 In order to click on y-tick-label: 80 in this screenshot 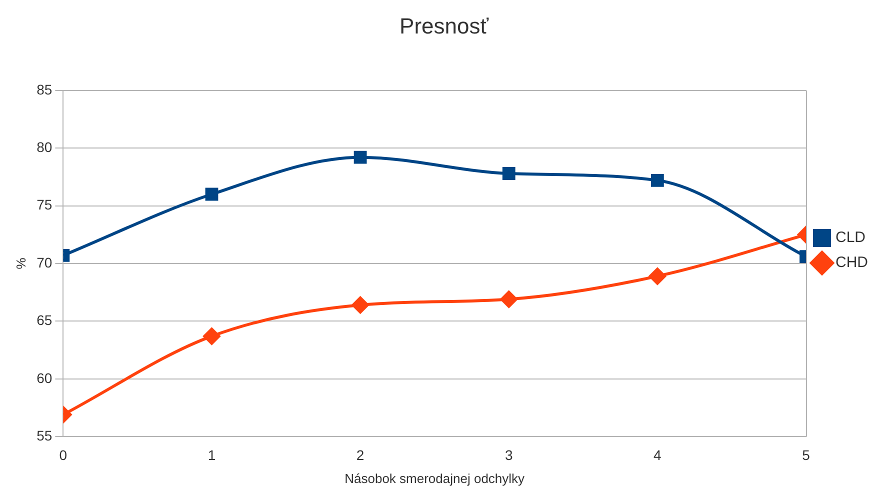, I will do `click(44, 146)`.